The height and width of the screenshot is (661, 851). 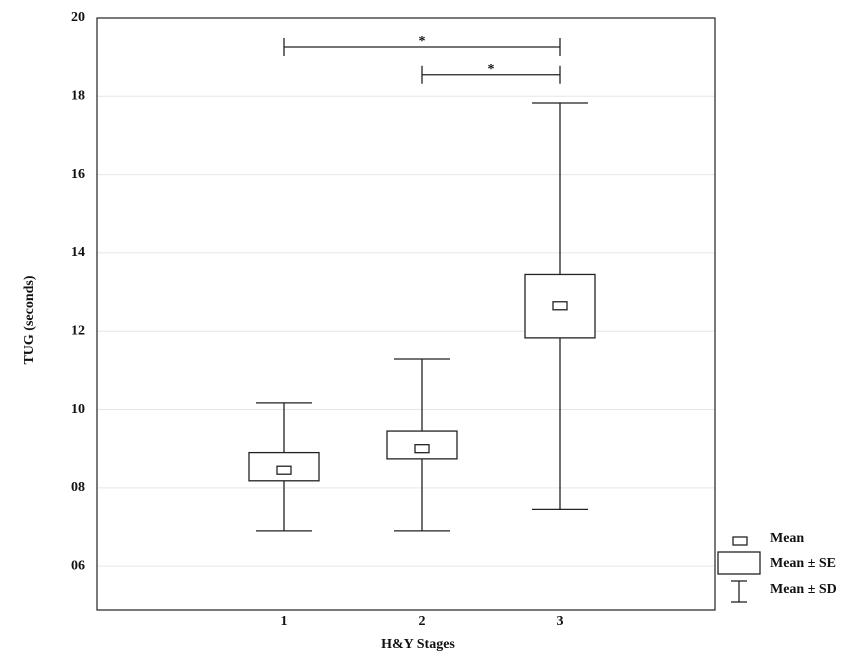 What do you see at coordinates (560, 621) in the screenshot?
I see `x-tick-label: 3` at bounding box center [560, 621].